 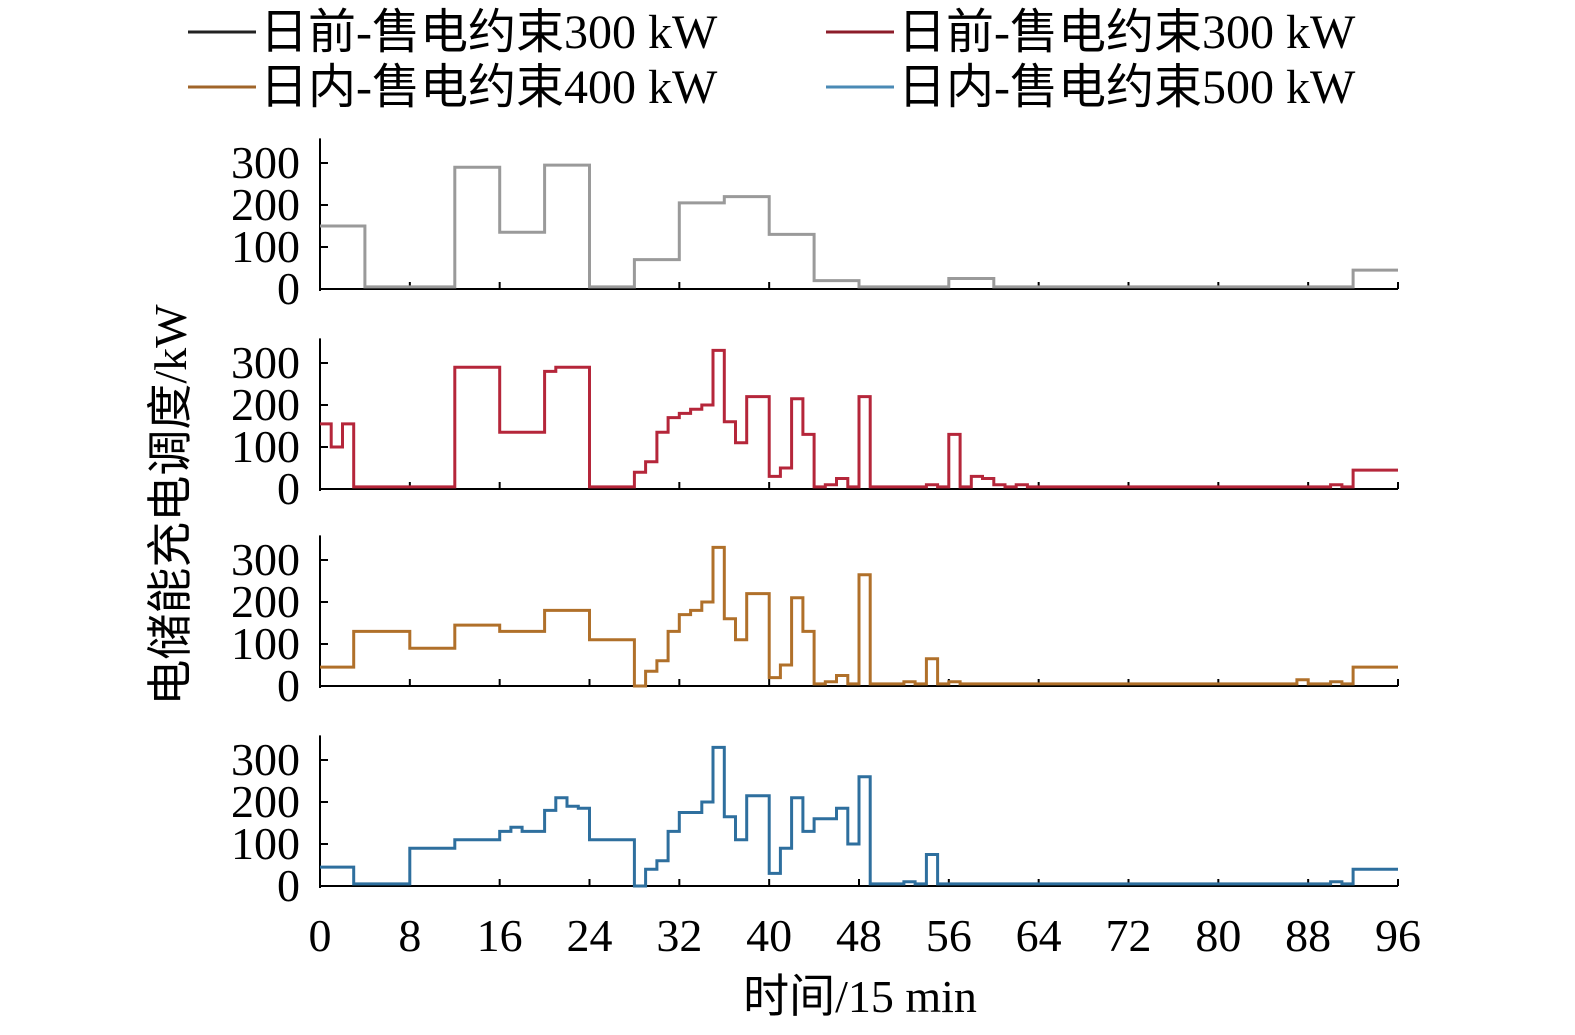 What do you see at coordinates (1127, 87) in the screenshot?
I see `legend-label-3: 日内-售电约束500 kW` at bounding box center [1127, 87].